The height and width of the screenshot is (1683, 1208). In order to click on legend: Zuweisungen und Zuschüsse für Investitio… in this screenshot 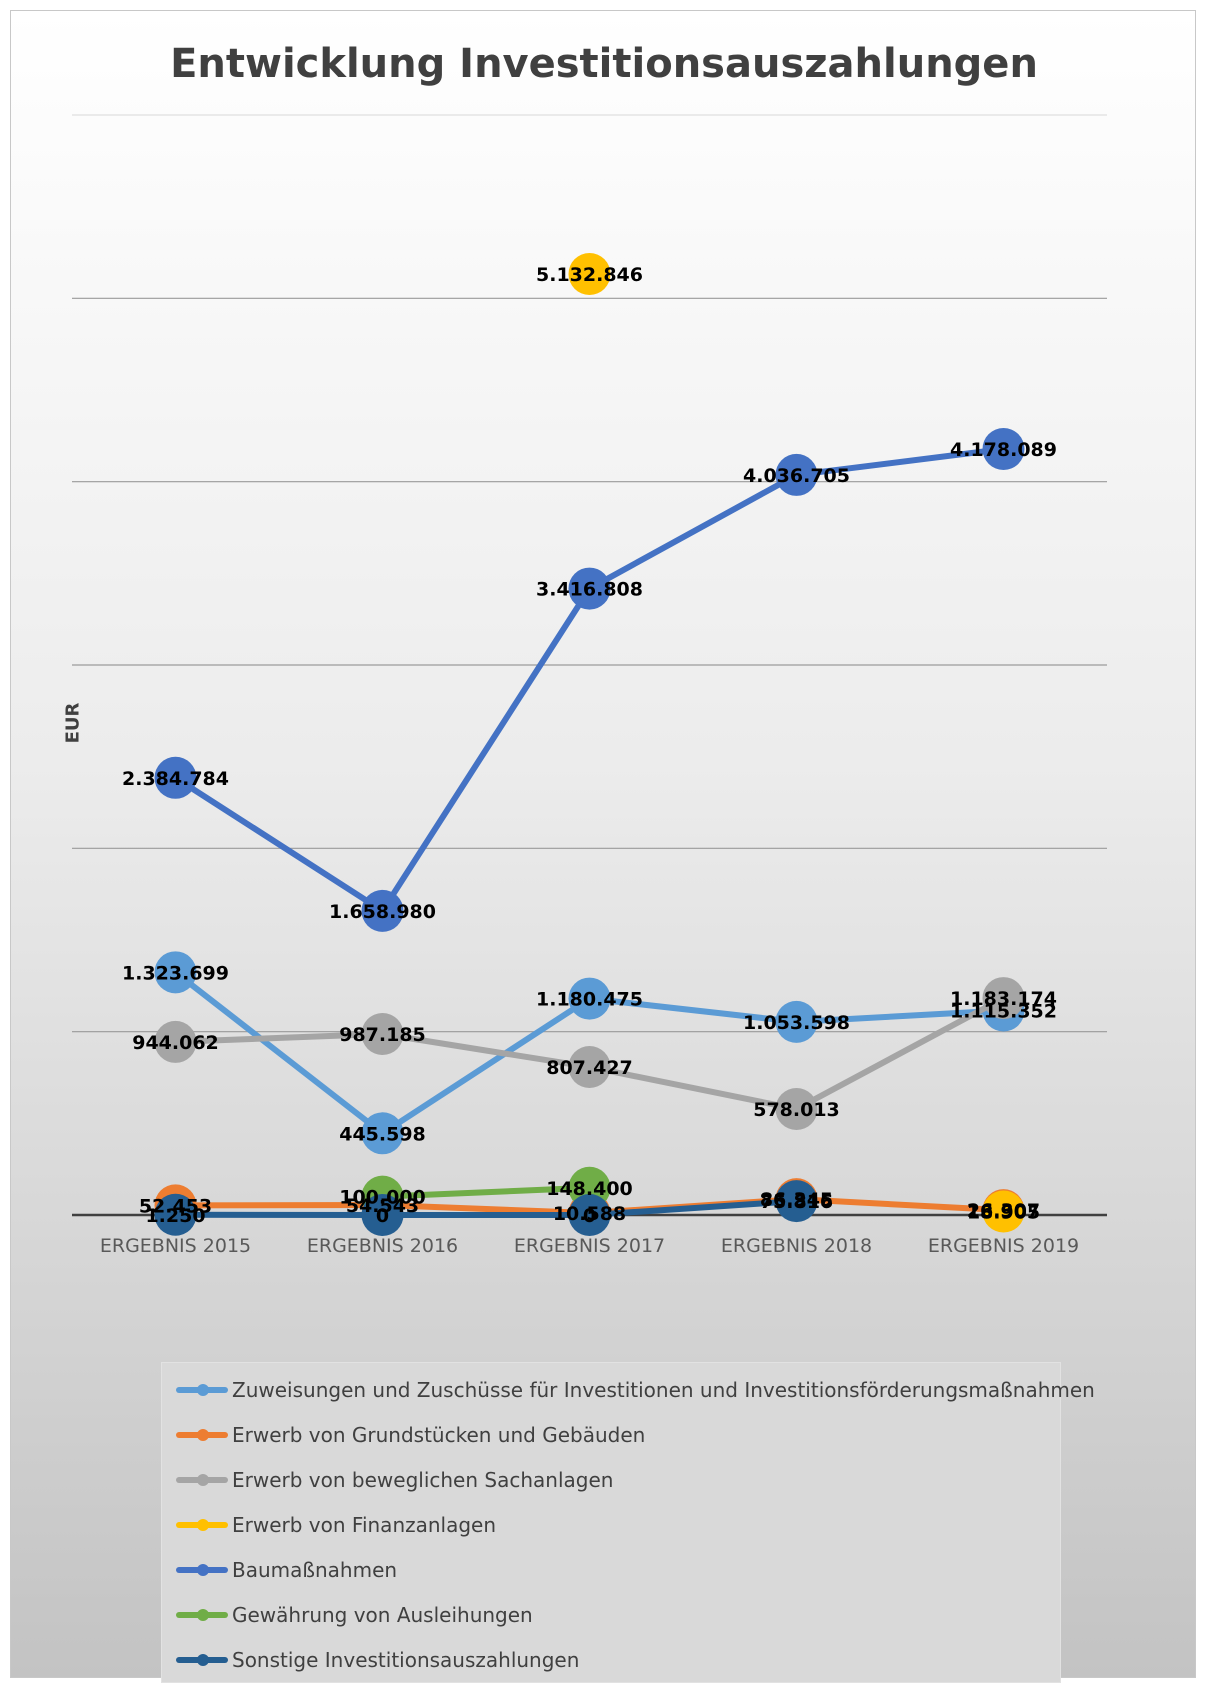, I will do `click(611, 1522)`.